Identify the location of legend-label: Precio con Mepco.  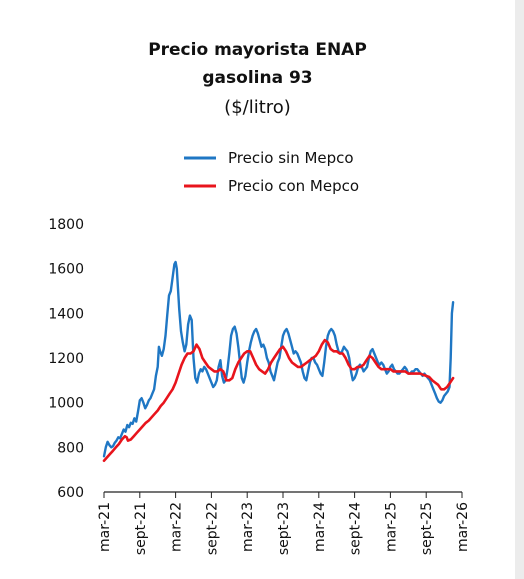
(293, 186).